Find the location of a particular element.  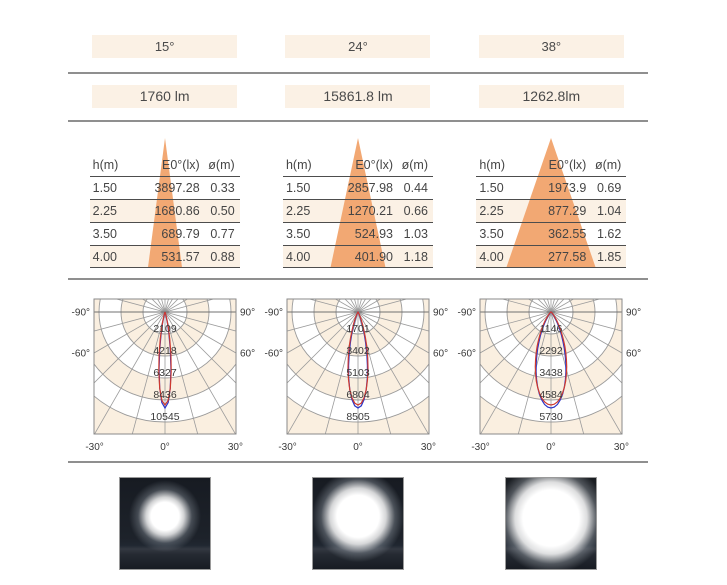

ring-value-label: 2109 is located at coordinates (165, 329).